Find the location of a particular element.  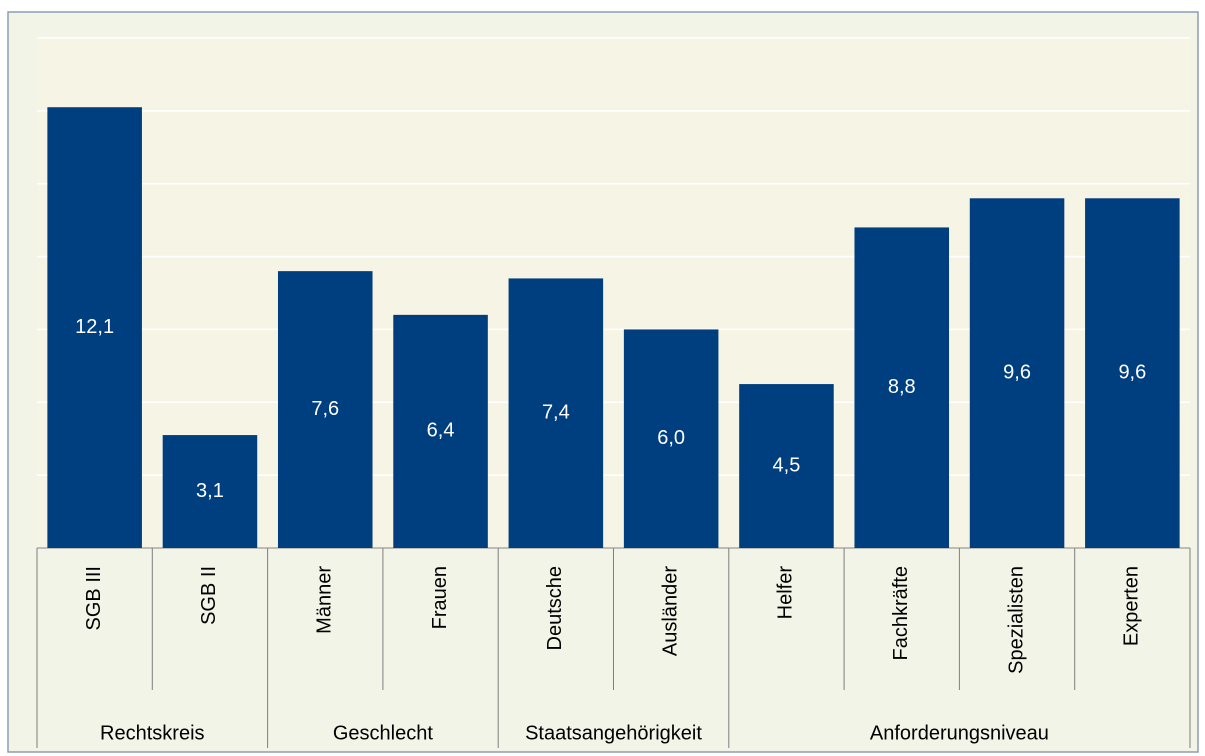

group-label: Geschlecht is located at coordinates (383, 733).